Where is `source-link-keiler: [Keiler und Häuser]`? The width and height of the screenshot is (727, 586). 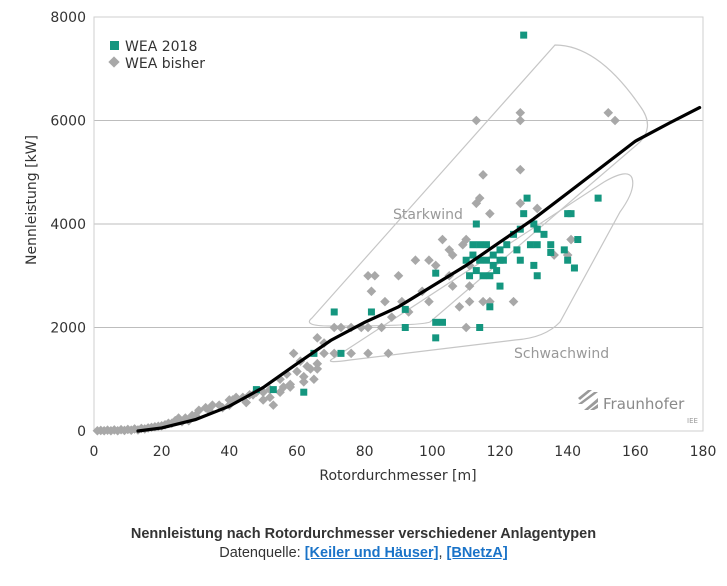 source-link-keiler: [Keiler und Häuser] is located at coordinates (371, 553).